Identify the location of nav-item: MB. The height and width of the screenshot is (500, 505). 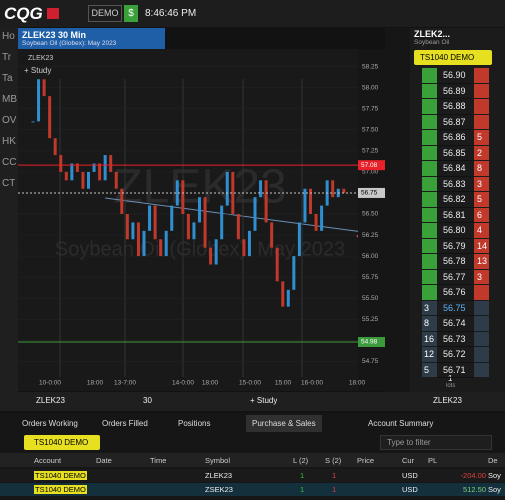
(9, 99).